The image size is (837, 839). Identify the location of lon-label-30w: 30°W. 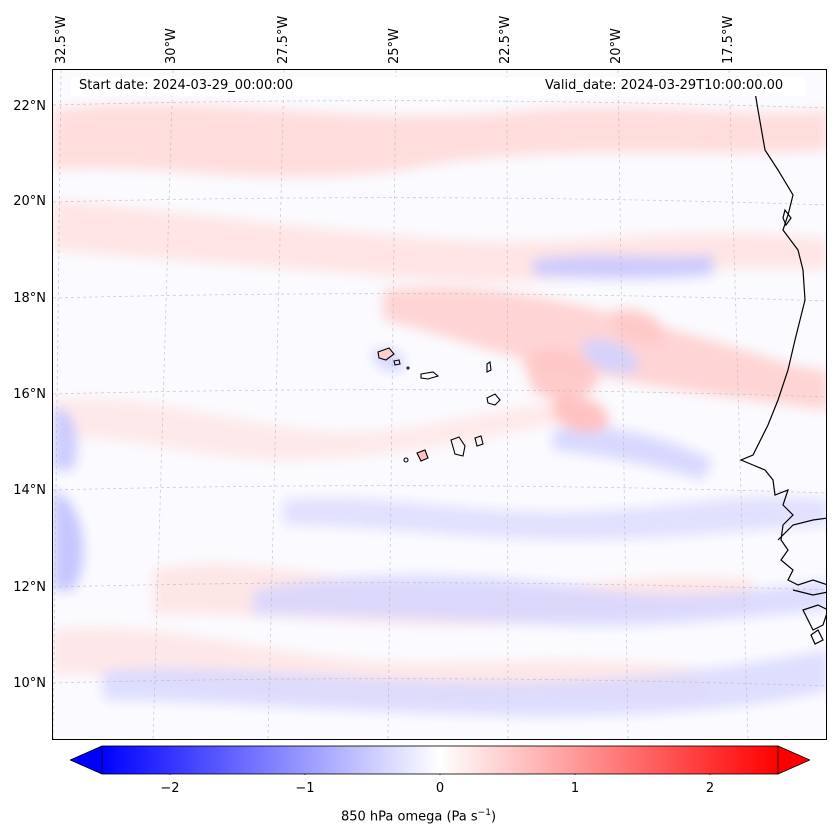
(171, 46).